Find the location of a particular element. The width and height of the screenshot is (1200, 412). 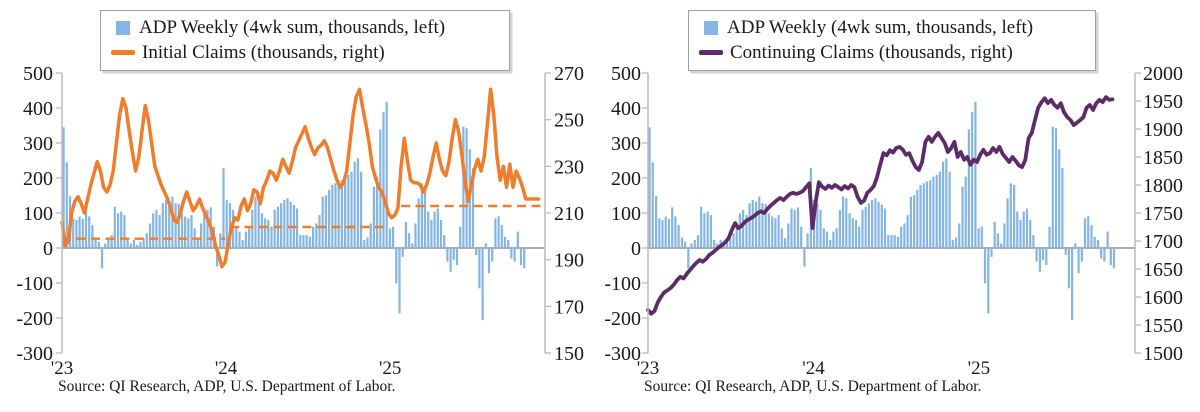

year-average-dashes is located at coordinates (303, 222).